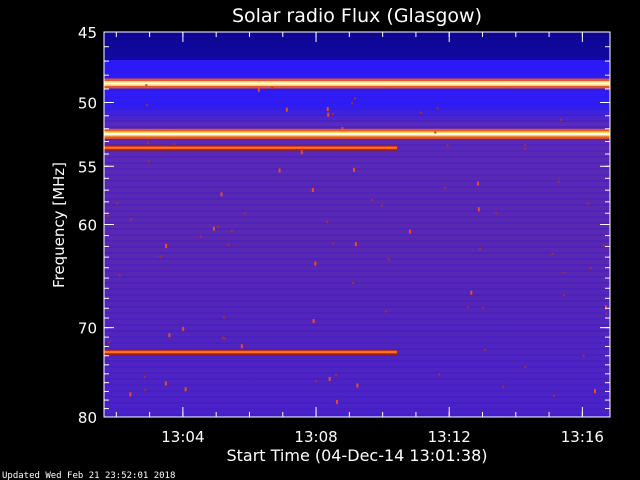 Image resolution: width=640 pixels, height=480 pixels. What do you see at coordinates (87, 418) in the screenshot?
I see `y-tick-label: 80` at bounding box center [87, 418].